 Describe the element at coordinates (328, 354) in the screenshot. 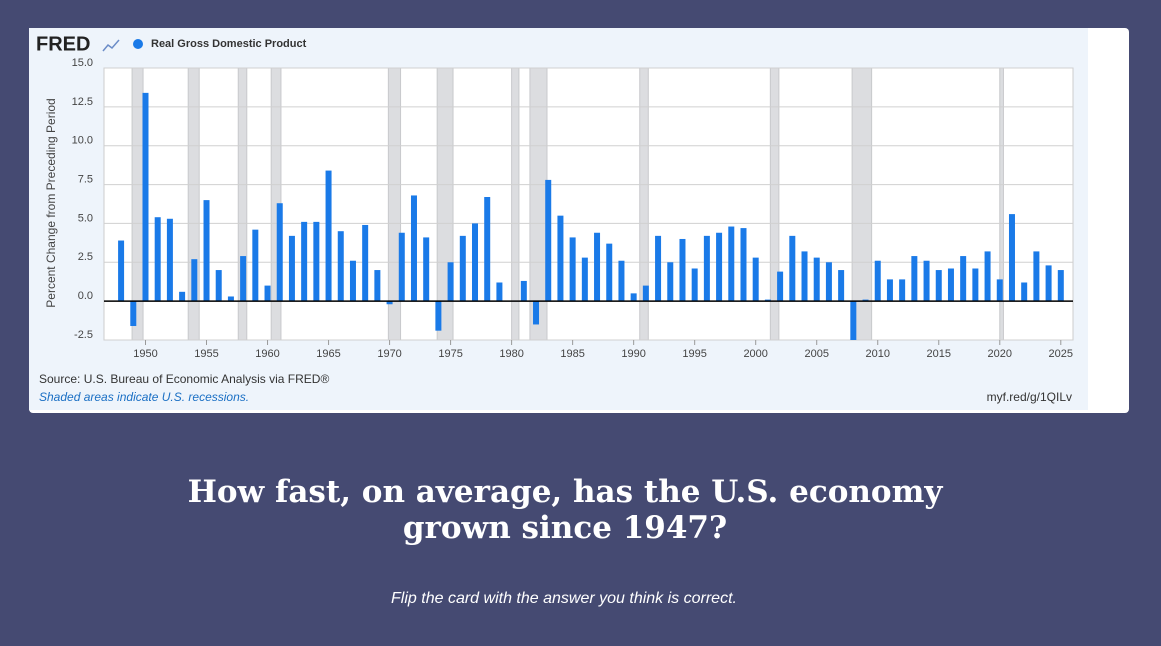

I see `x-tick-label: 1965` at that location.